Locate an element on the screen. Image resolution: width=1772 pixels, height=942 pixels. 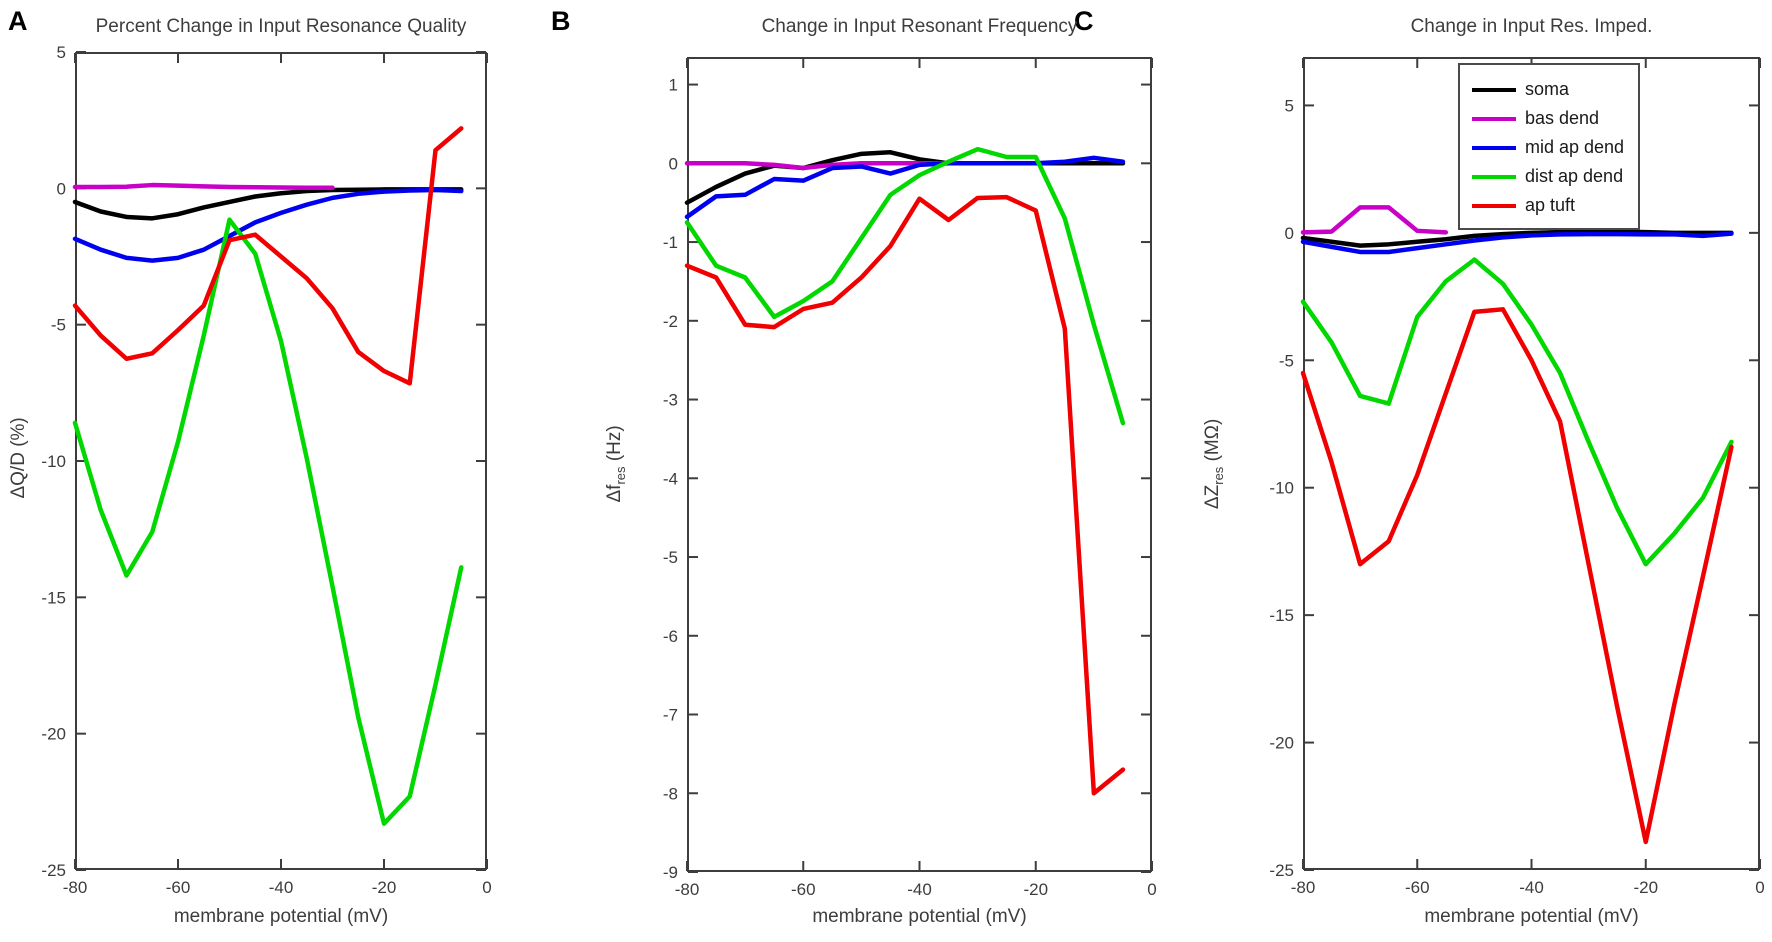
legend-item-bas-dend: bas dend is located at coordinates (1553, 118).